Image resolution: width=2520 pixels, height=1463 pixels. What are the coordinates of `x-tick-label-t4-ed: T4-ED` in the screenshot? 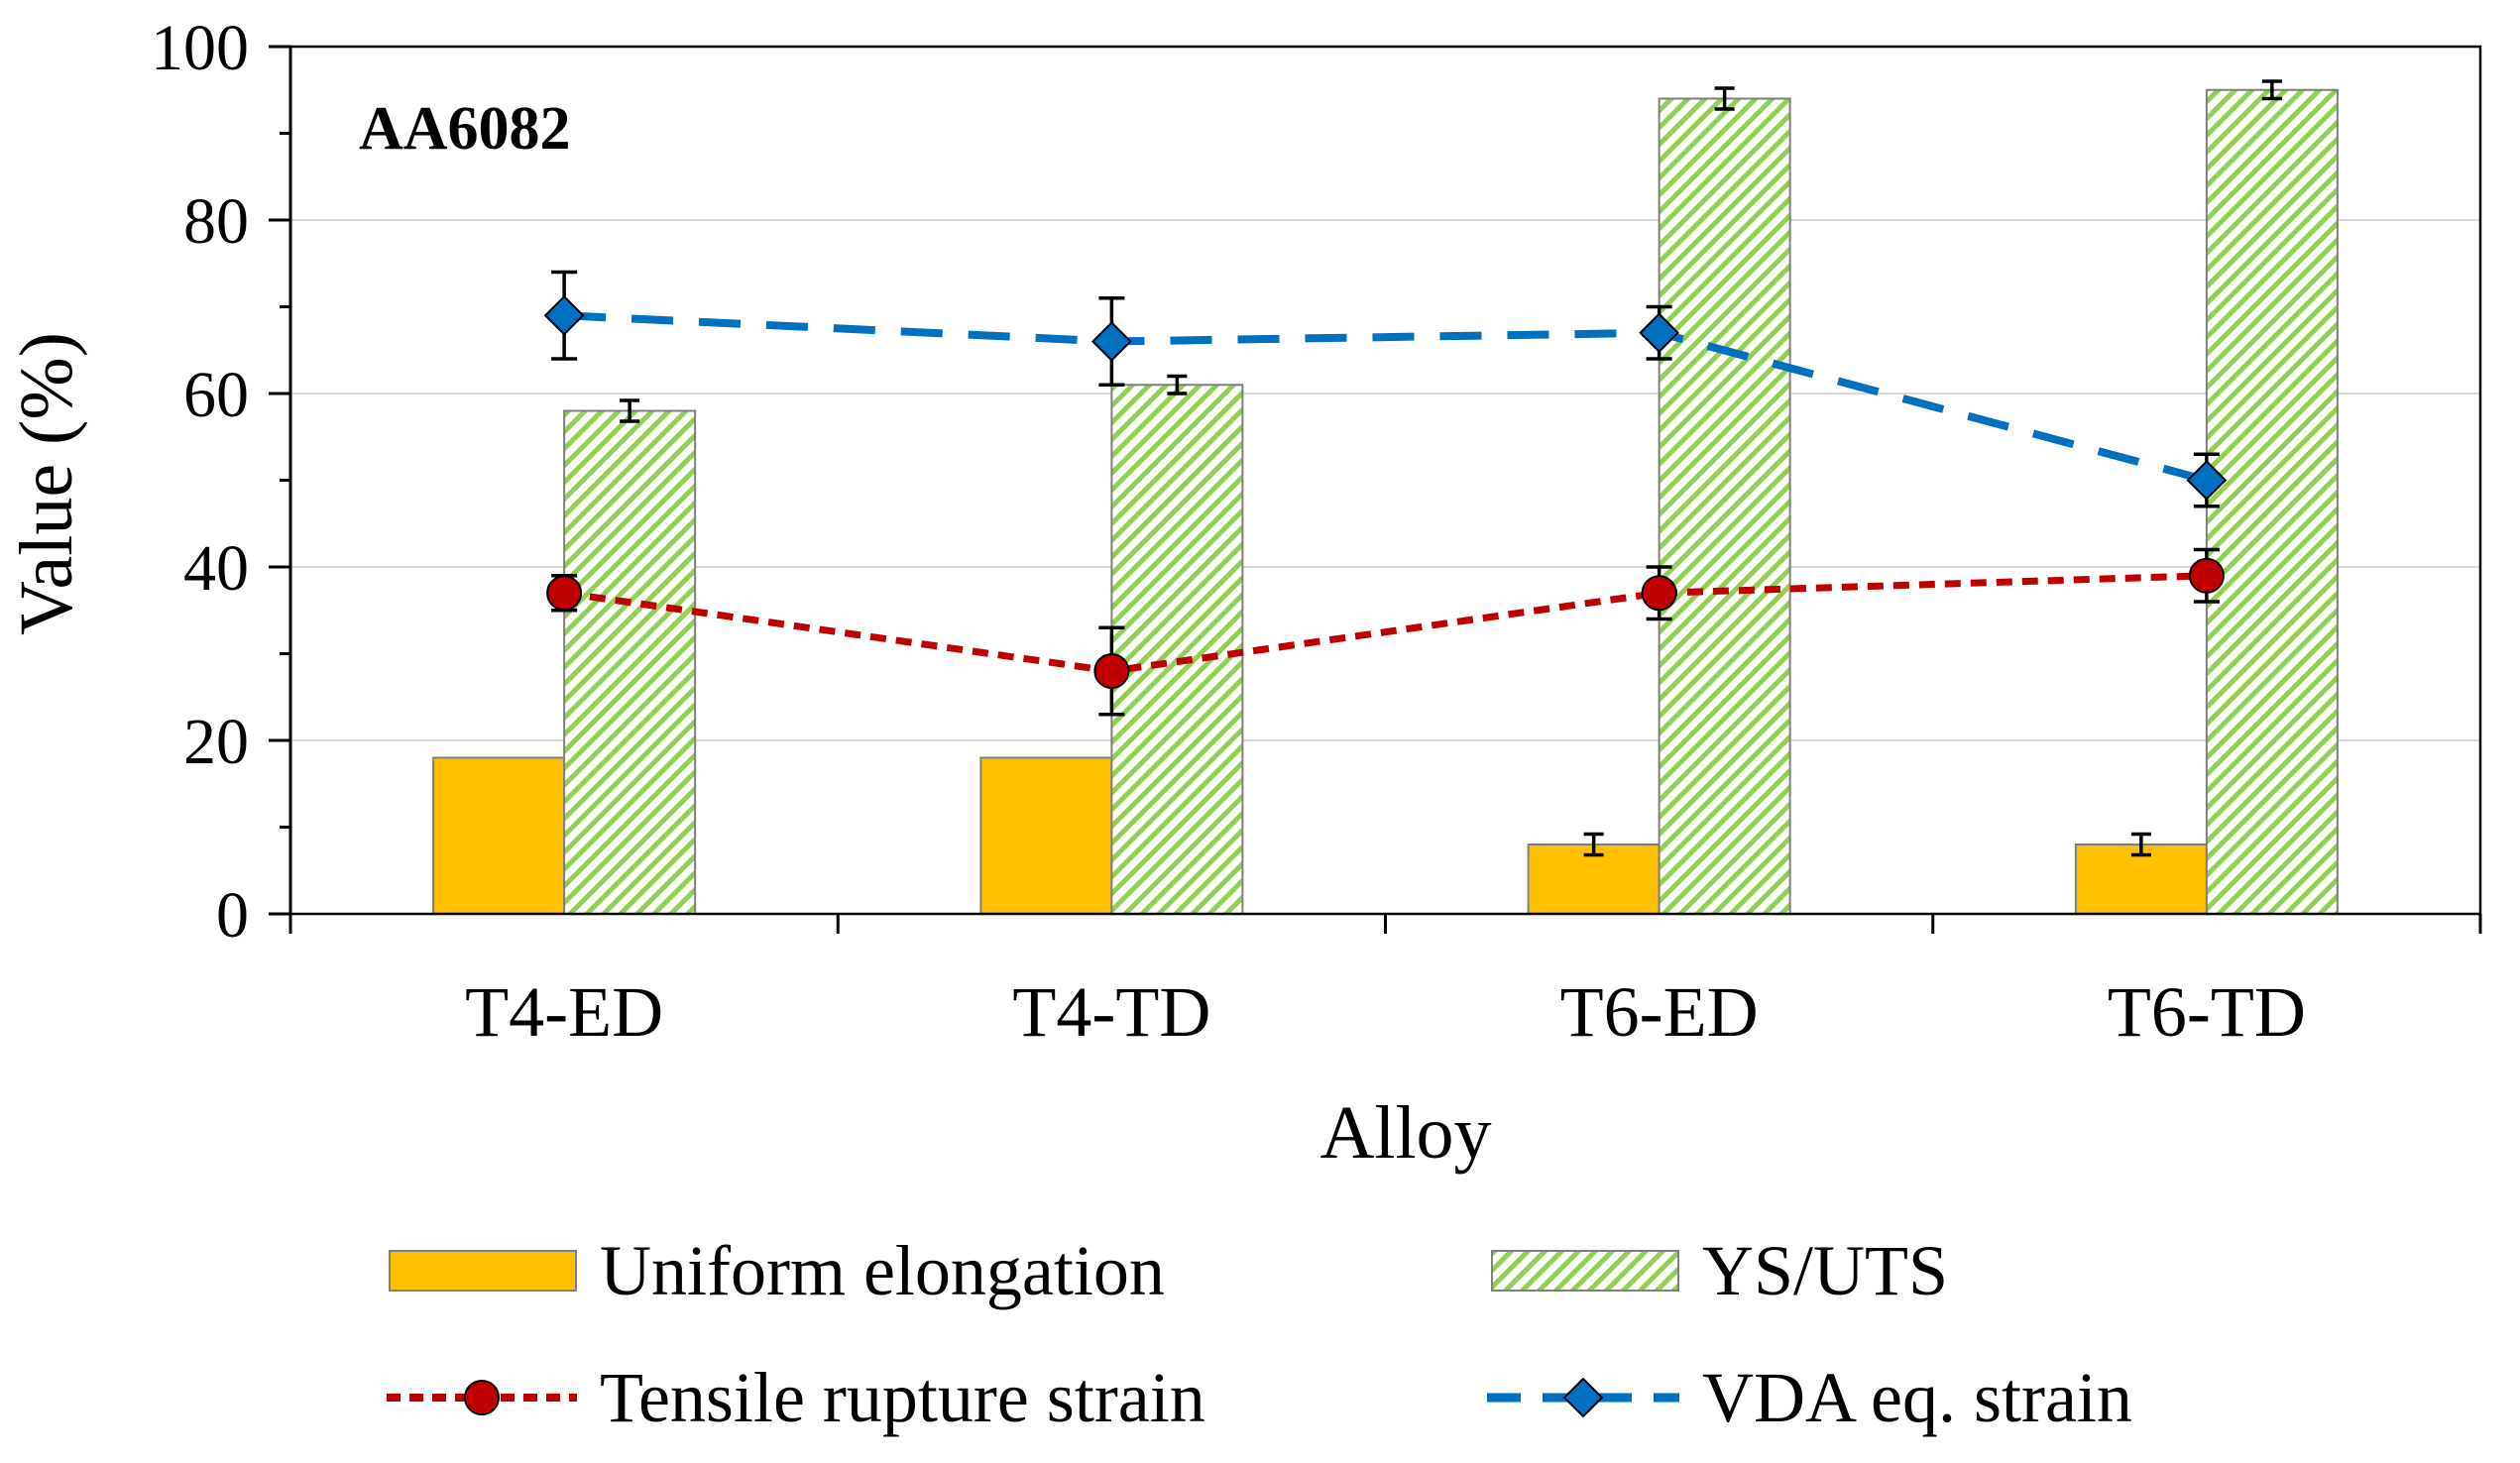 It's located at (564, 1012).